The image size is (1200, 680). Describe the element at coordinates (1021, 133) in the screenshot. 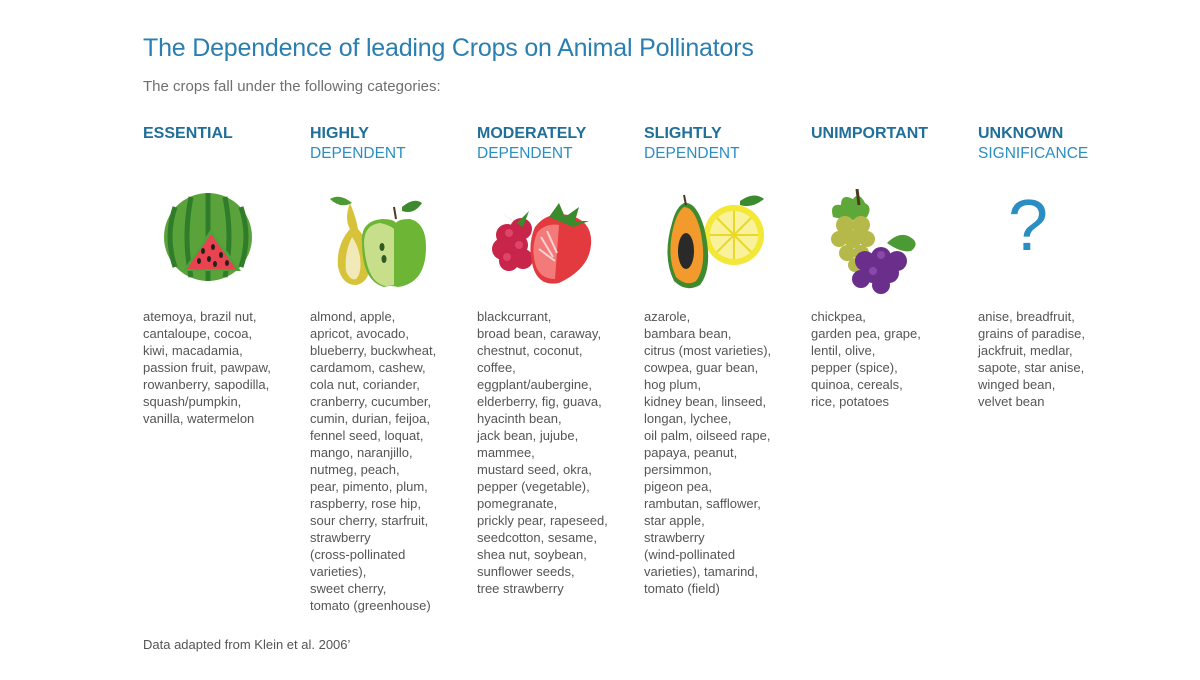

I see `category-heading: UNKNOWN` at that location.